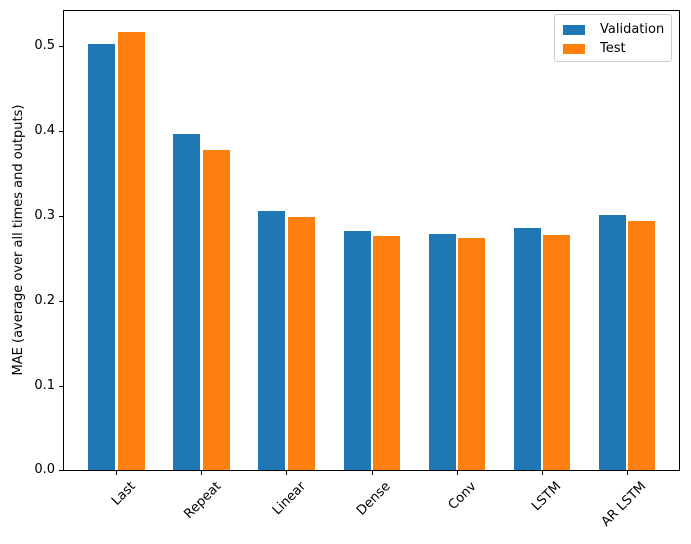 This screenshot has height=544, width=691. Describe the element at coordinates (301, 343) in the screenshot. I see `bar-test-linear` at that location.